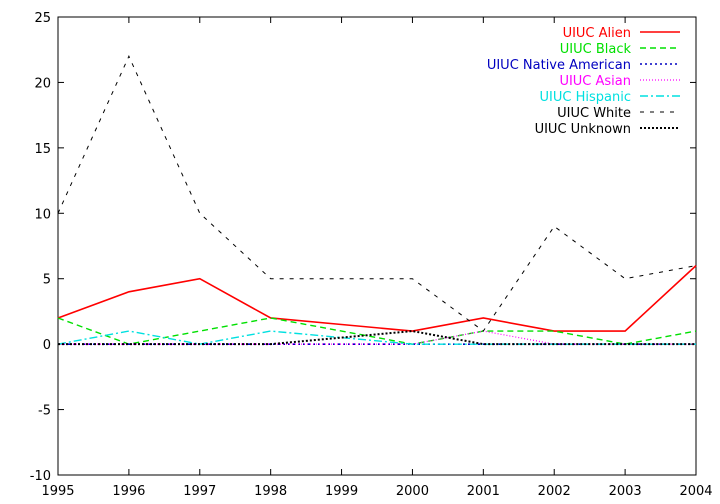 The height and width of the screenshot is (504, 720). Describe the element at coordinates (595, 81) in the screenshot. I see `legend-label: UIUC Asian` at that location.